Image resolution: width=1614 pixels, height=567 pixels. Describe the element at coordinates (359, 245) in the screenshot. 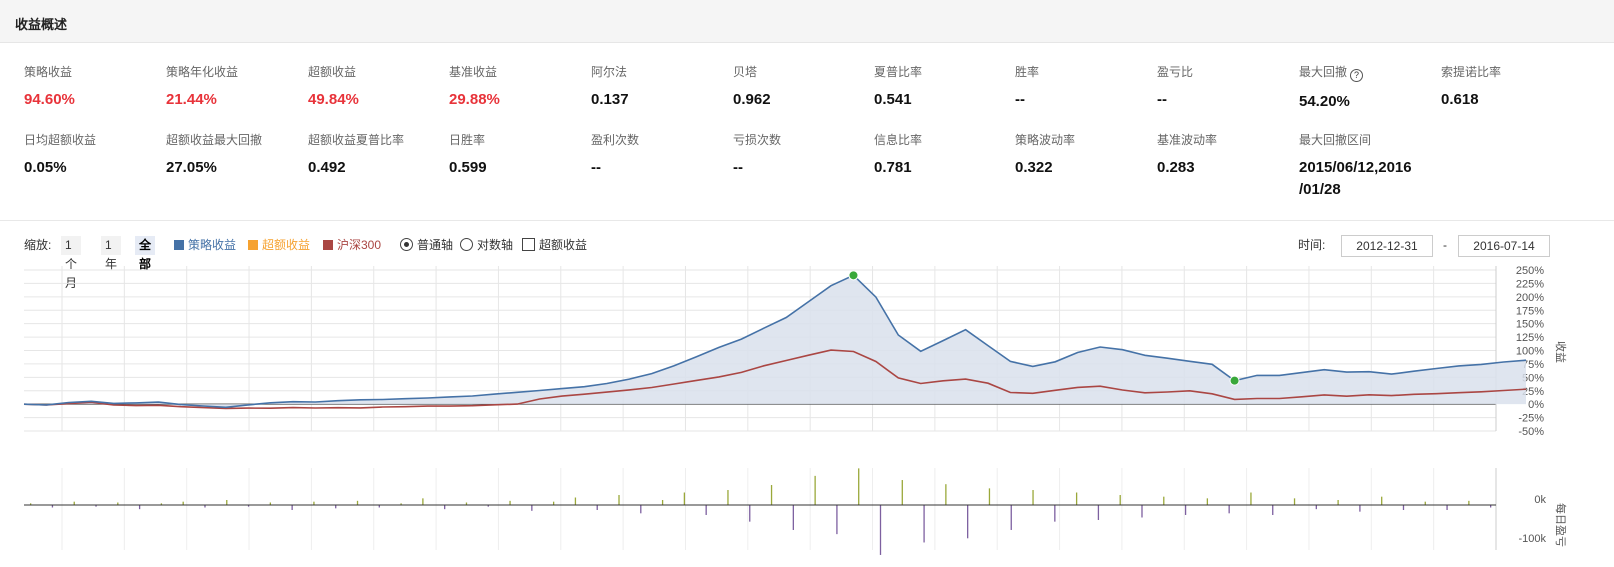

I see `legend-benchmark-label: 沪深300` at that location.